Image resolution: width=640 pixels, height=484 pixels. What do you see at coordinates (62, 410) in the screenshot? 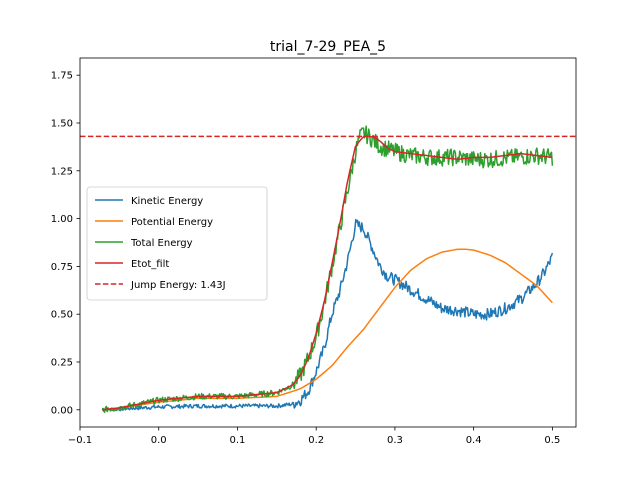
I see `y-tick-label: 0.00` at bounding box center [62, 410].